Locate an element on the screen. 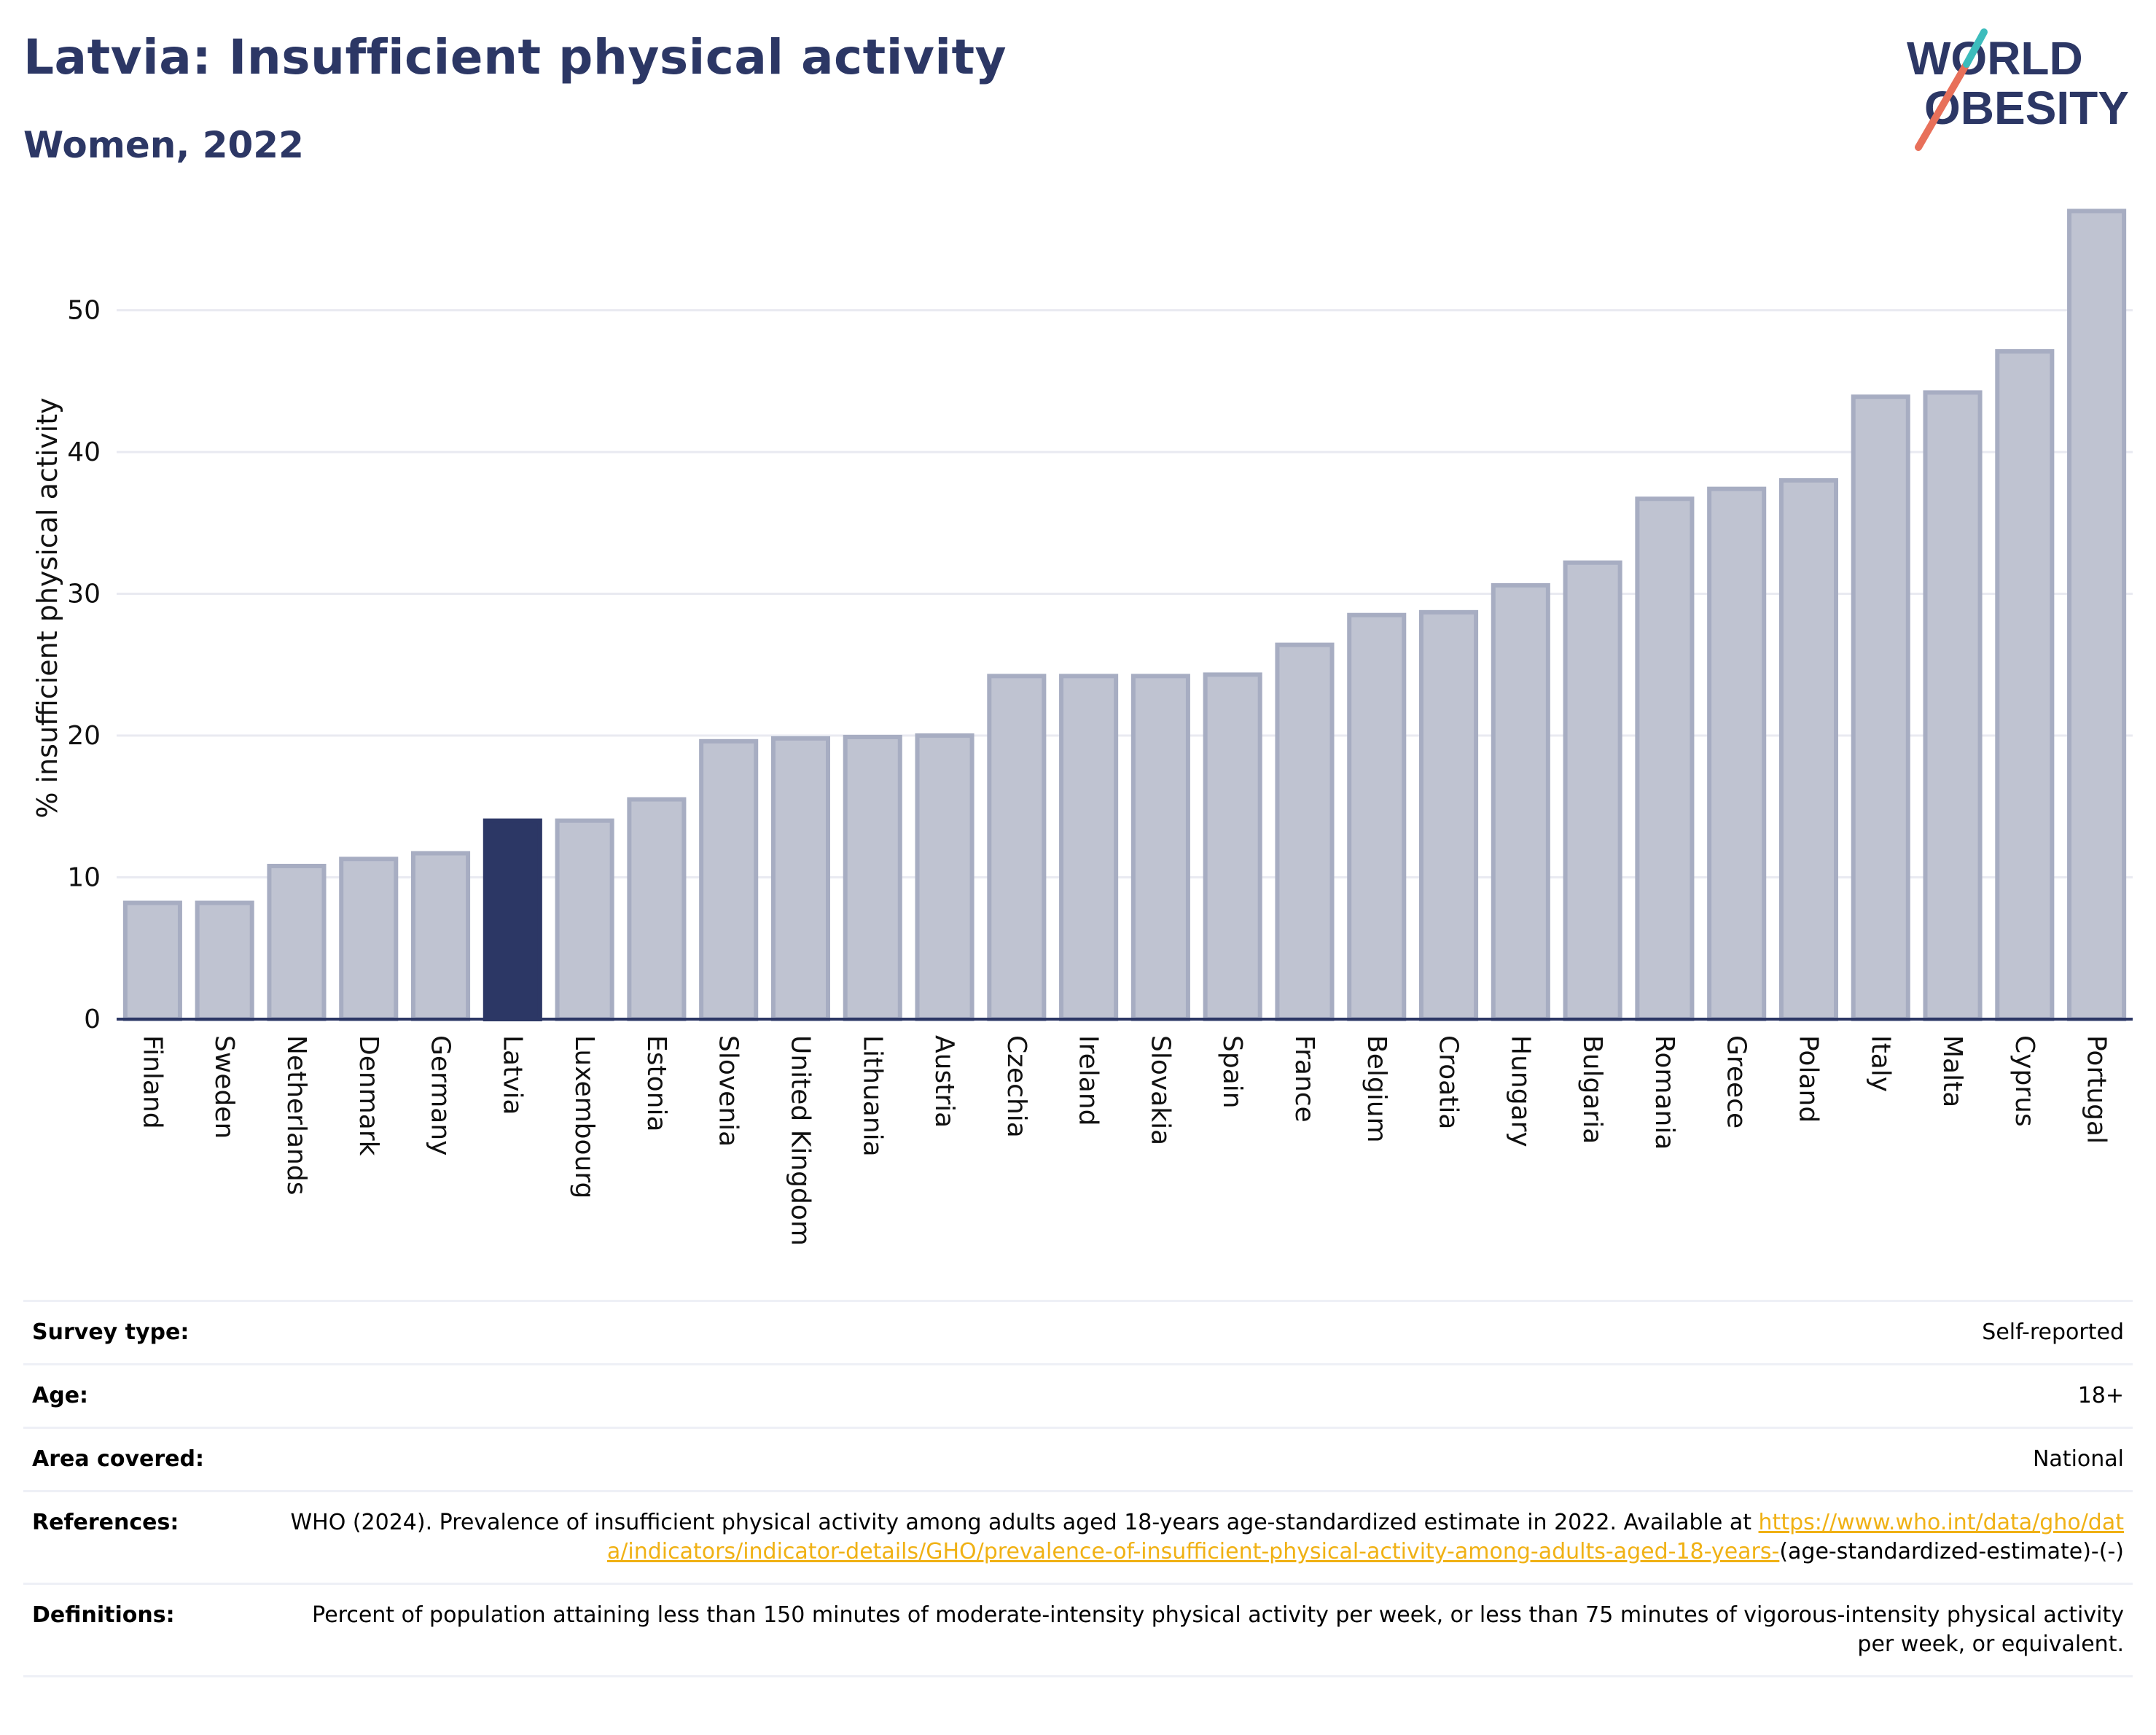  y-tick-label: 40 is located at coordinates (84, 452).